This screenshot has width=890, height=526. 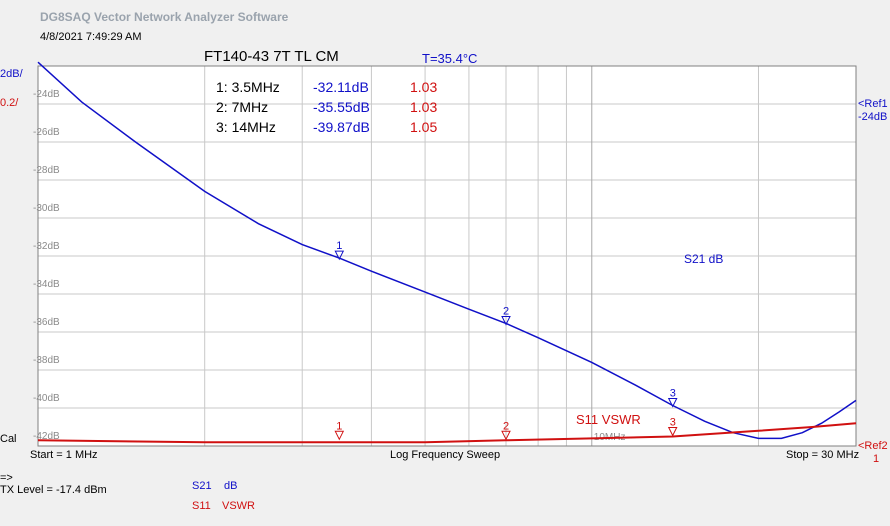 I want to click on marker-s21-number: 1, so click(x=339, y=246).